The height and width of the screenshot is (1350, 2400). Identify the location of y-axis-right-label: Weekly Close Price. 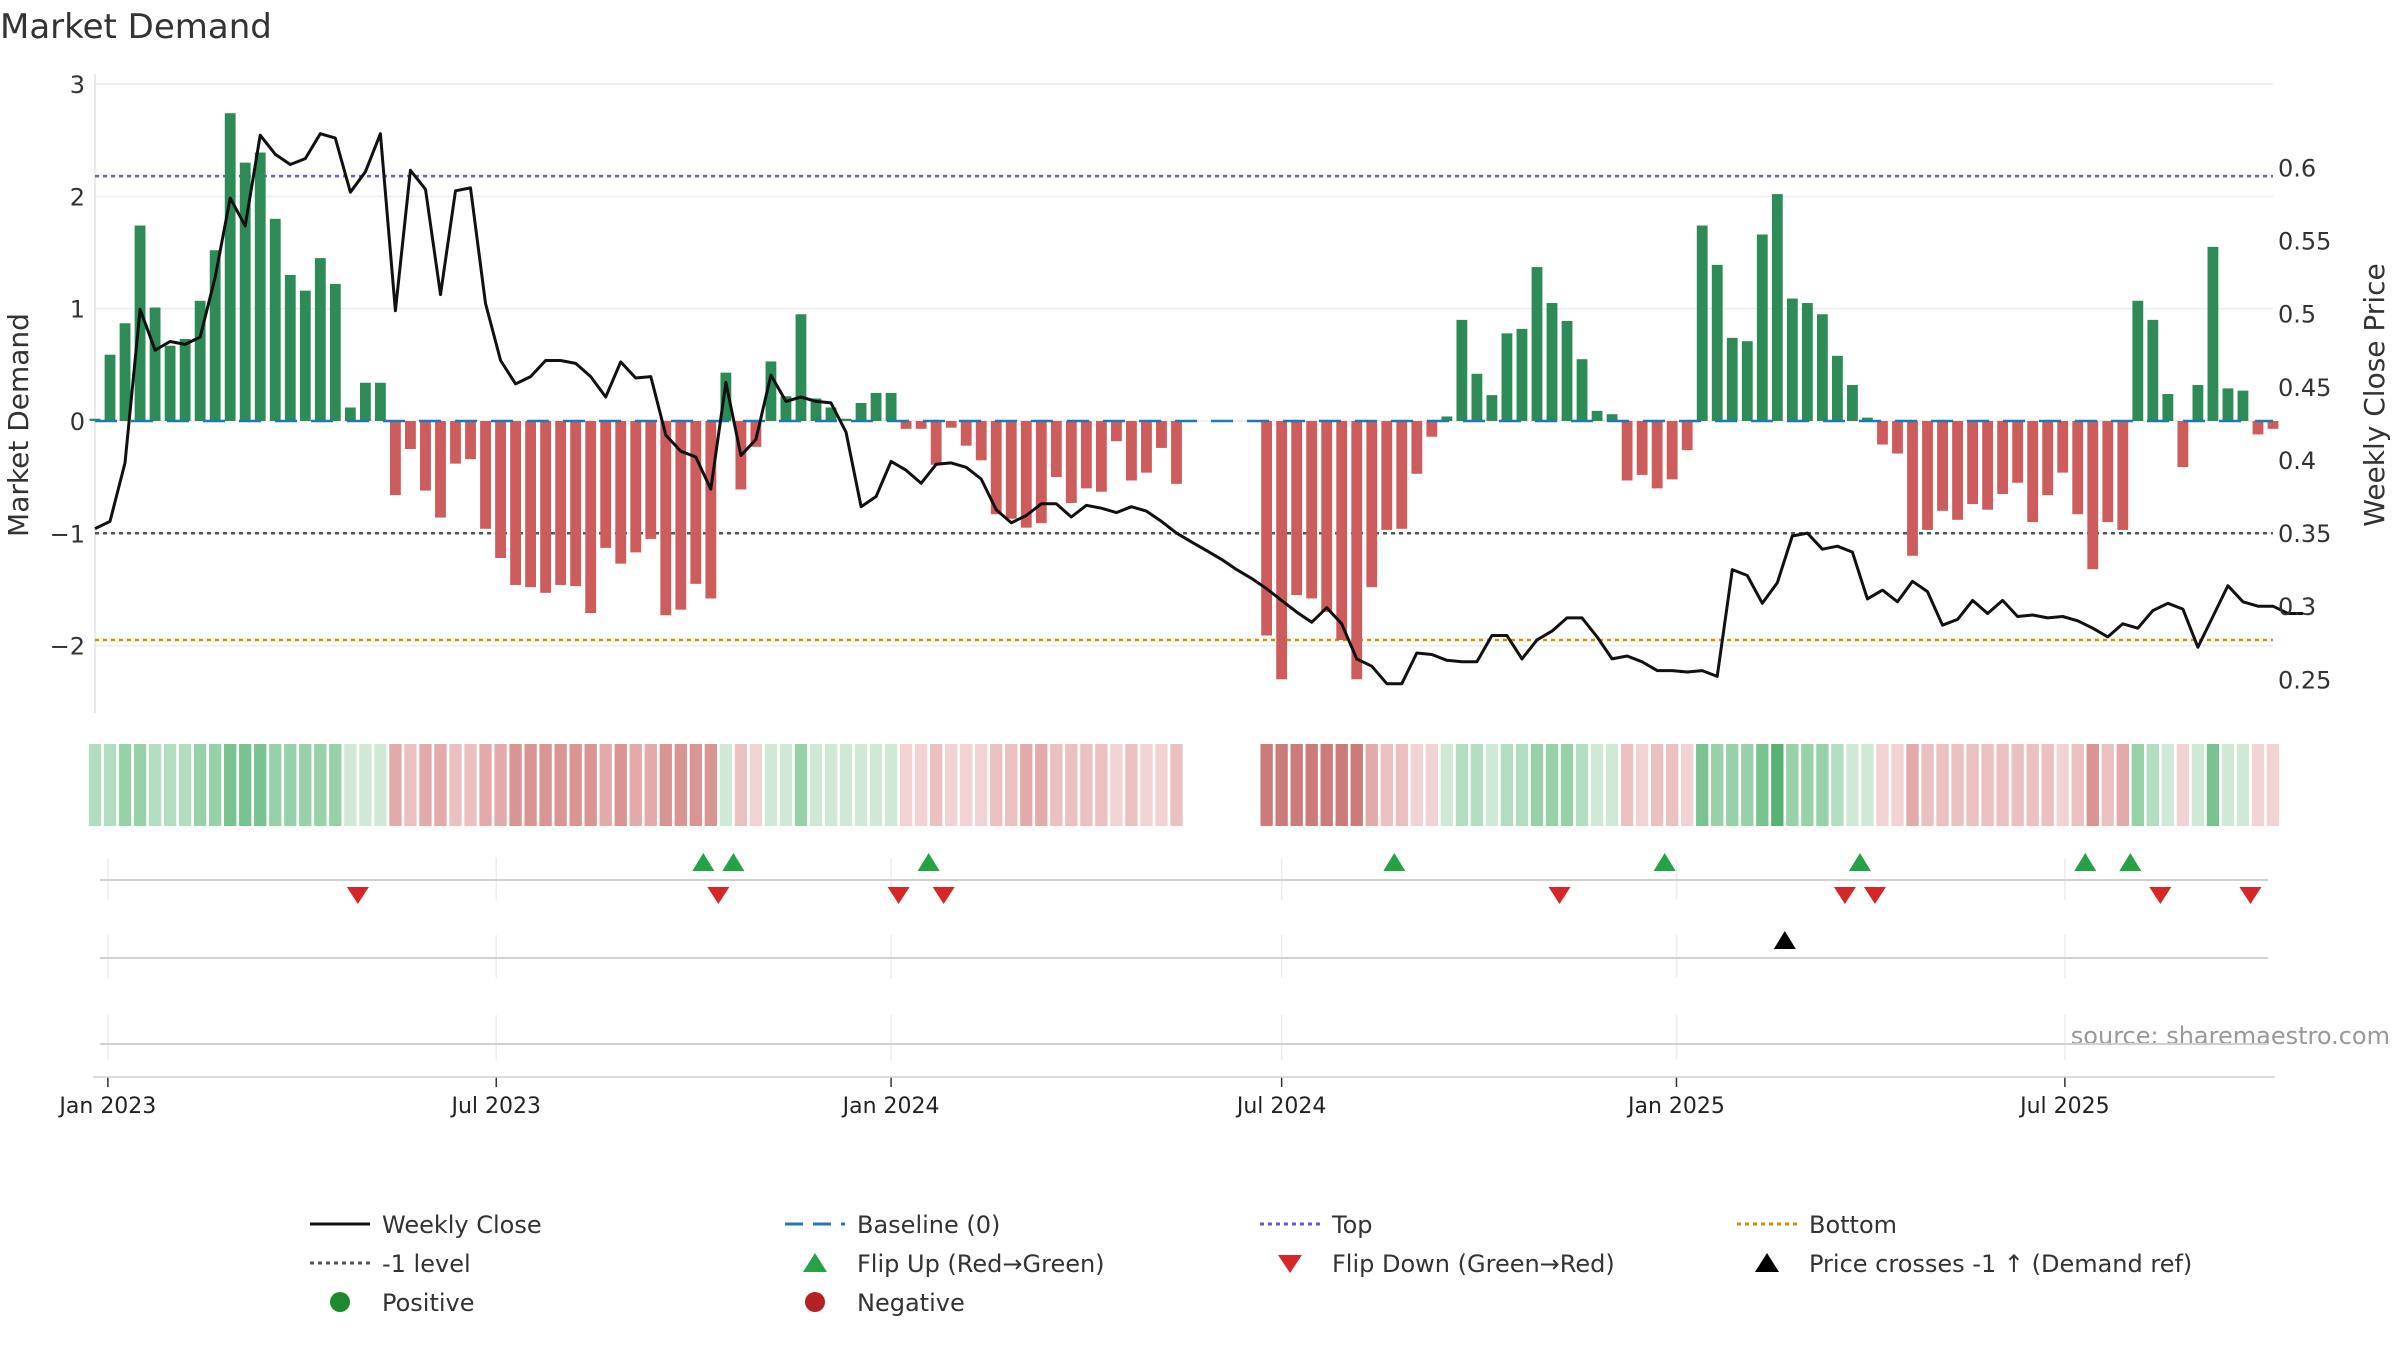
(2374, 394).